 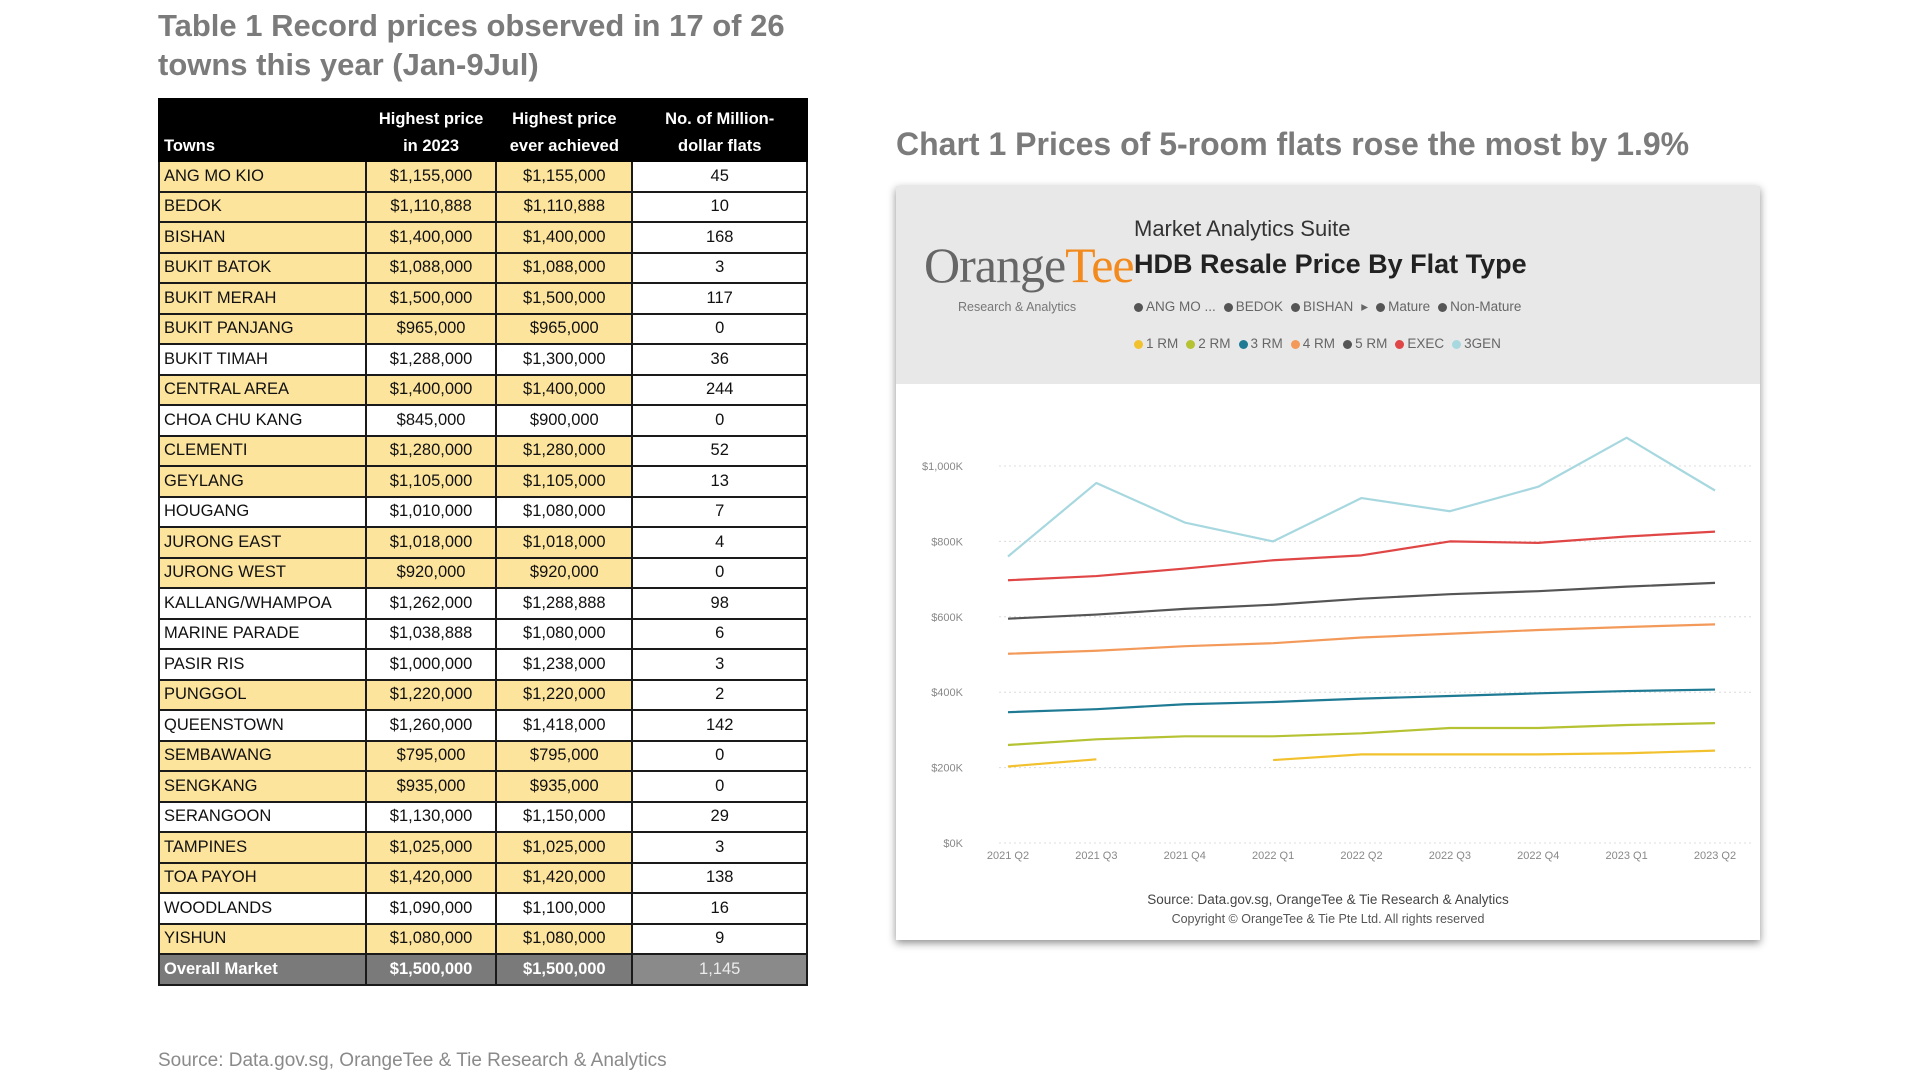 I want to click on legend-next-icon: ▸, so click(x=1364, y=307).